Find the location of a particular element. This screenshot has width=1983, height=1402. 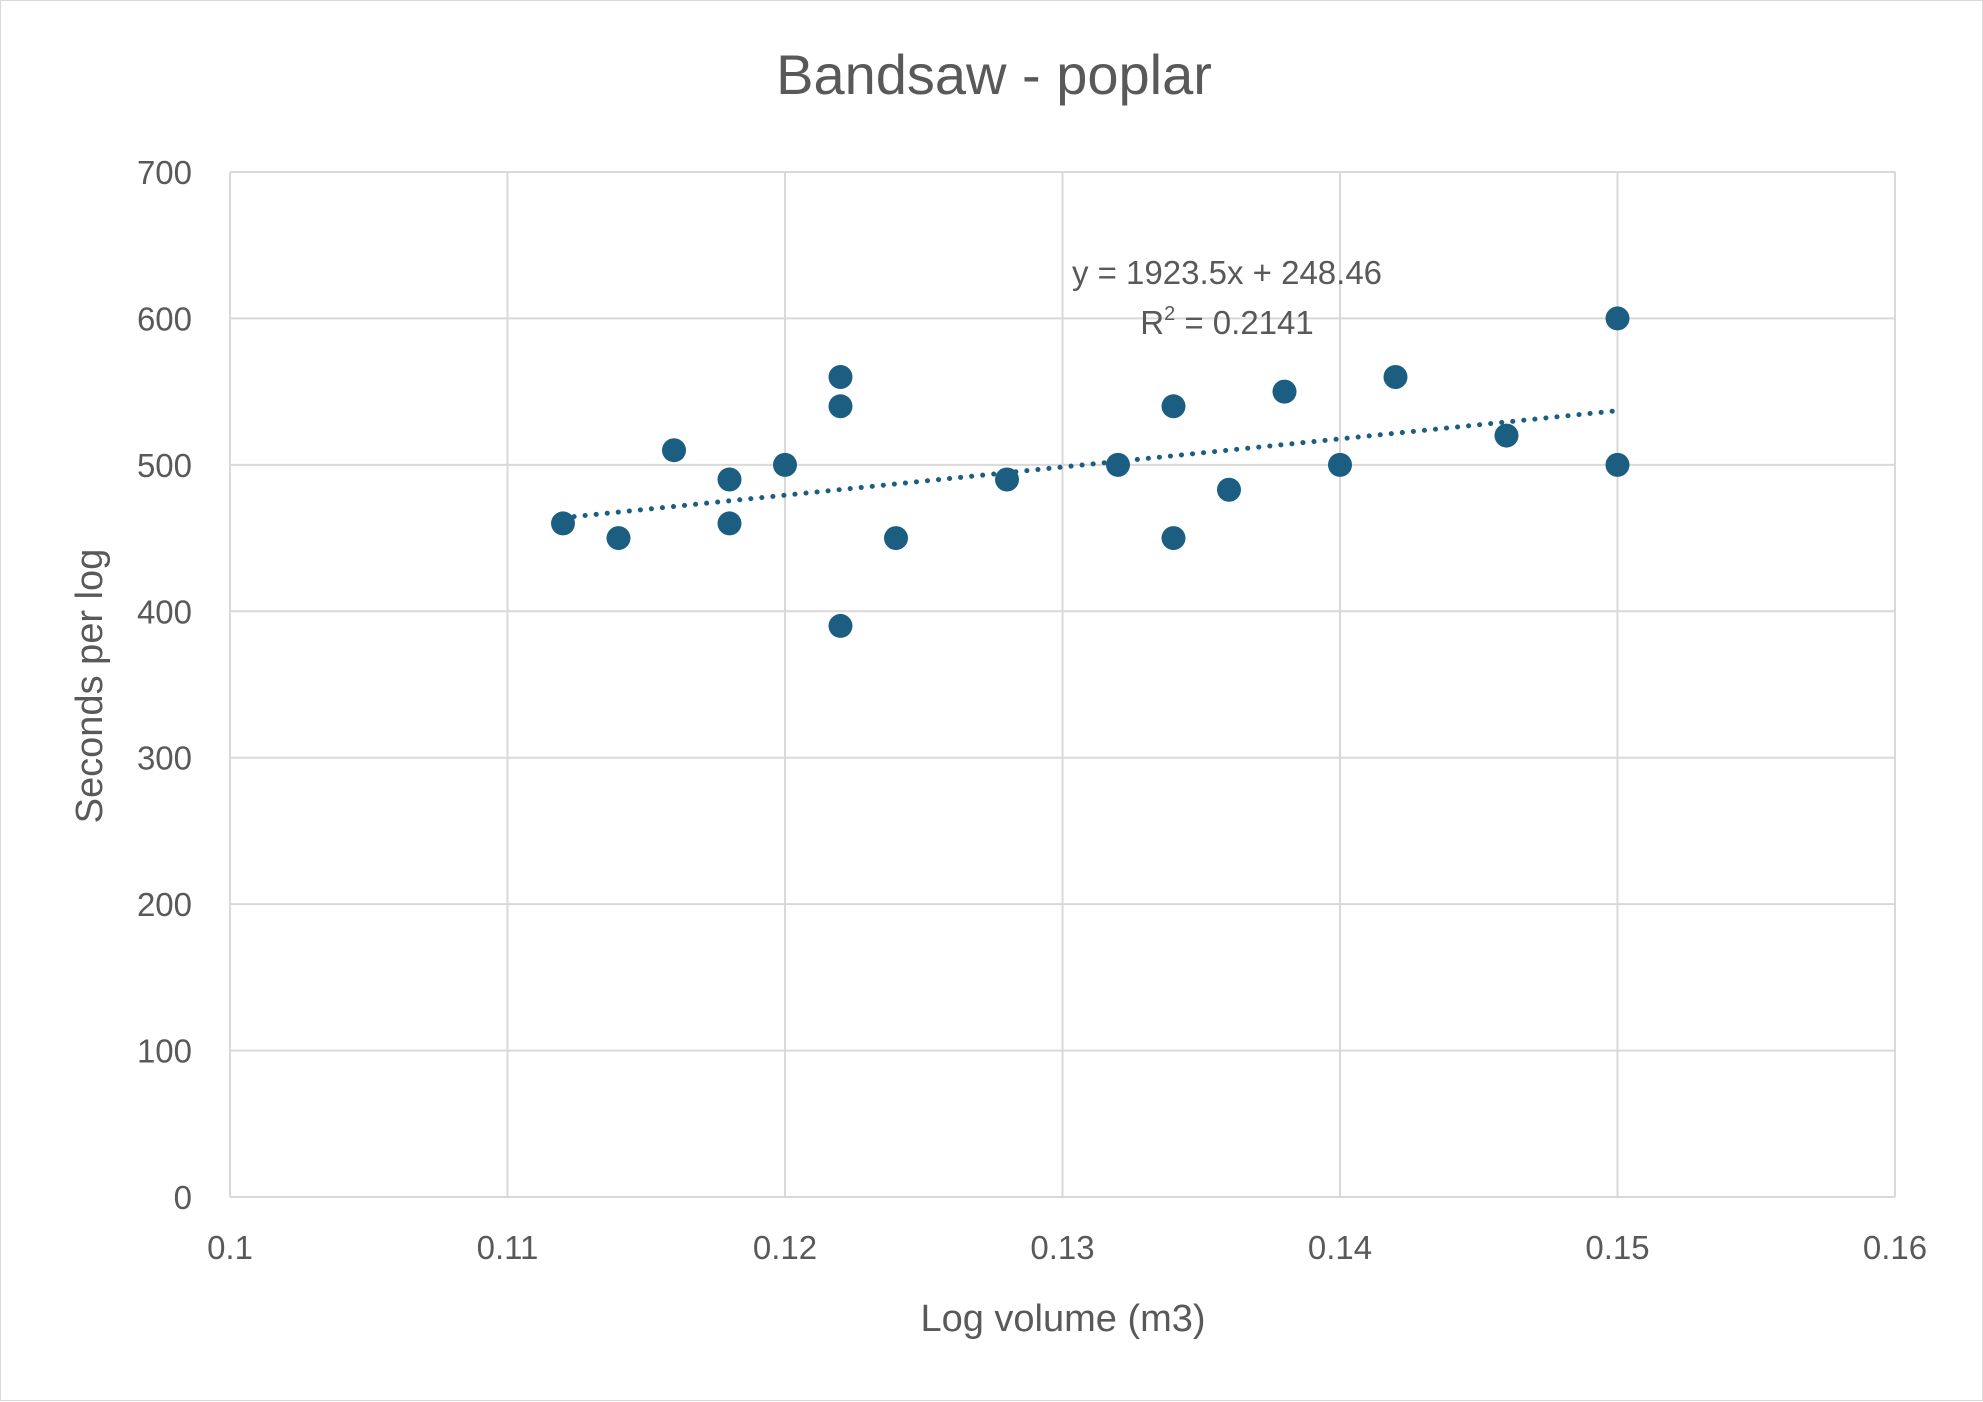

x-tick-label: 0.16 is located at coordinates (1895, 1247).